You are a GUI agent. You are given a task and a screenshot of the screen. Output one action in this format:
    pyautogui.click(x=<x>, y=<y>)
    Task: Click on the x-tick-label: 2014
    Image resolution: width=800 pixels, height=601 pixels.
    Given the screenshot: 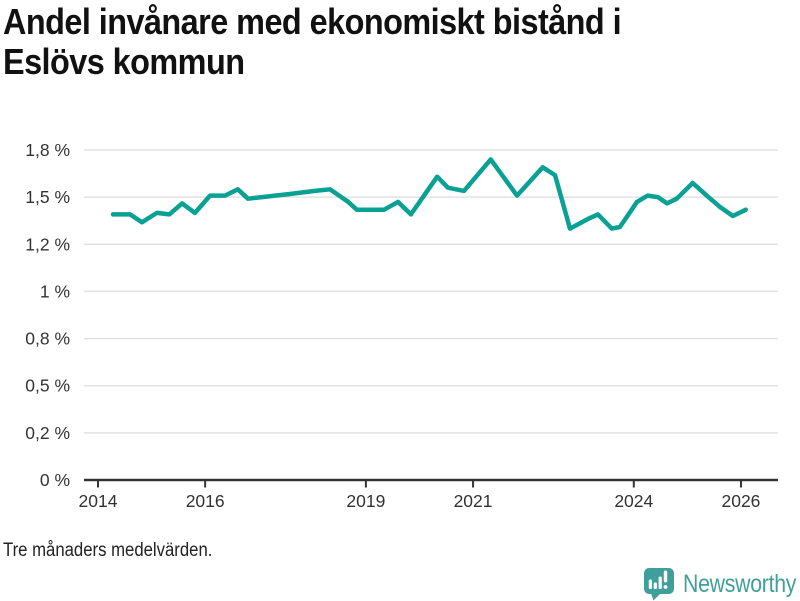 What is the action you would take?
    pyautogui.click(x=98, y=501)
    